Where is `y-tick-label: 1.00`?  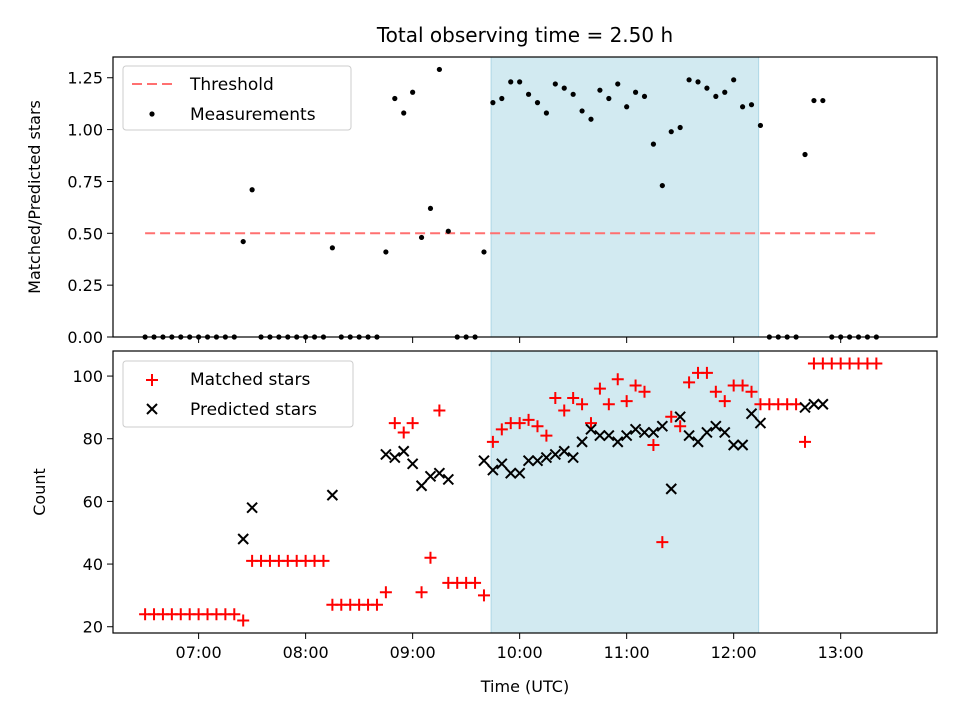 y-tick-label: 1.00 is located at coordinates (85, 130).